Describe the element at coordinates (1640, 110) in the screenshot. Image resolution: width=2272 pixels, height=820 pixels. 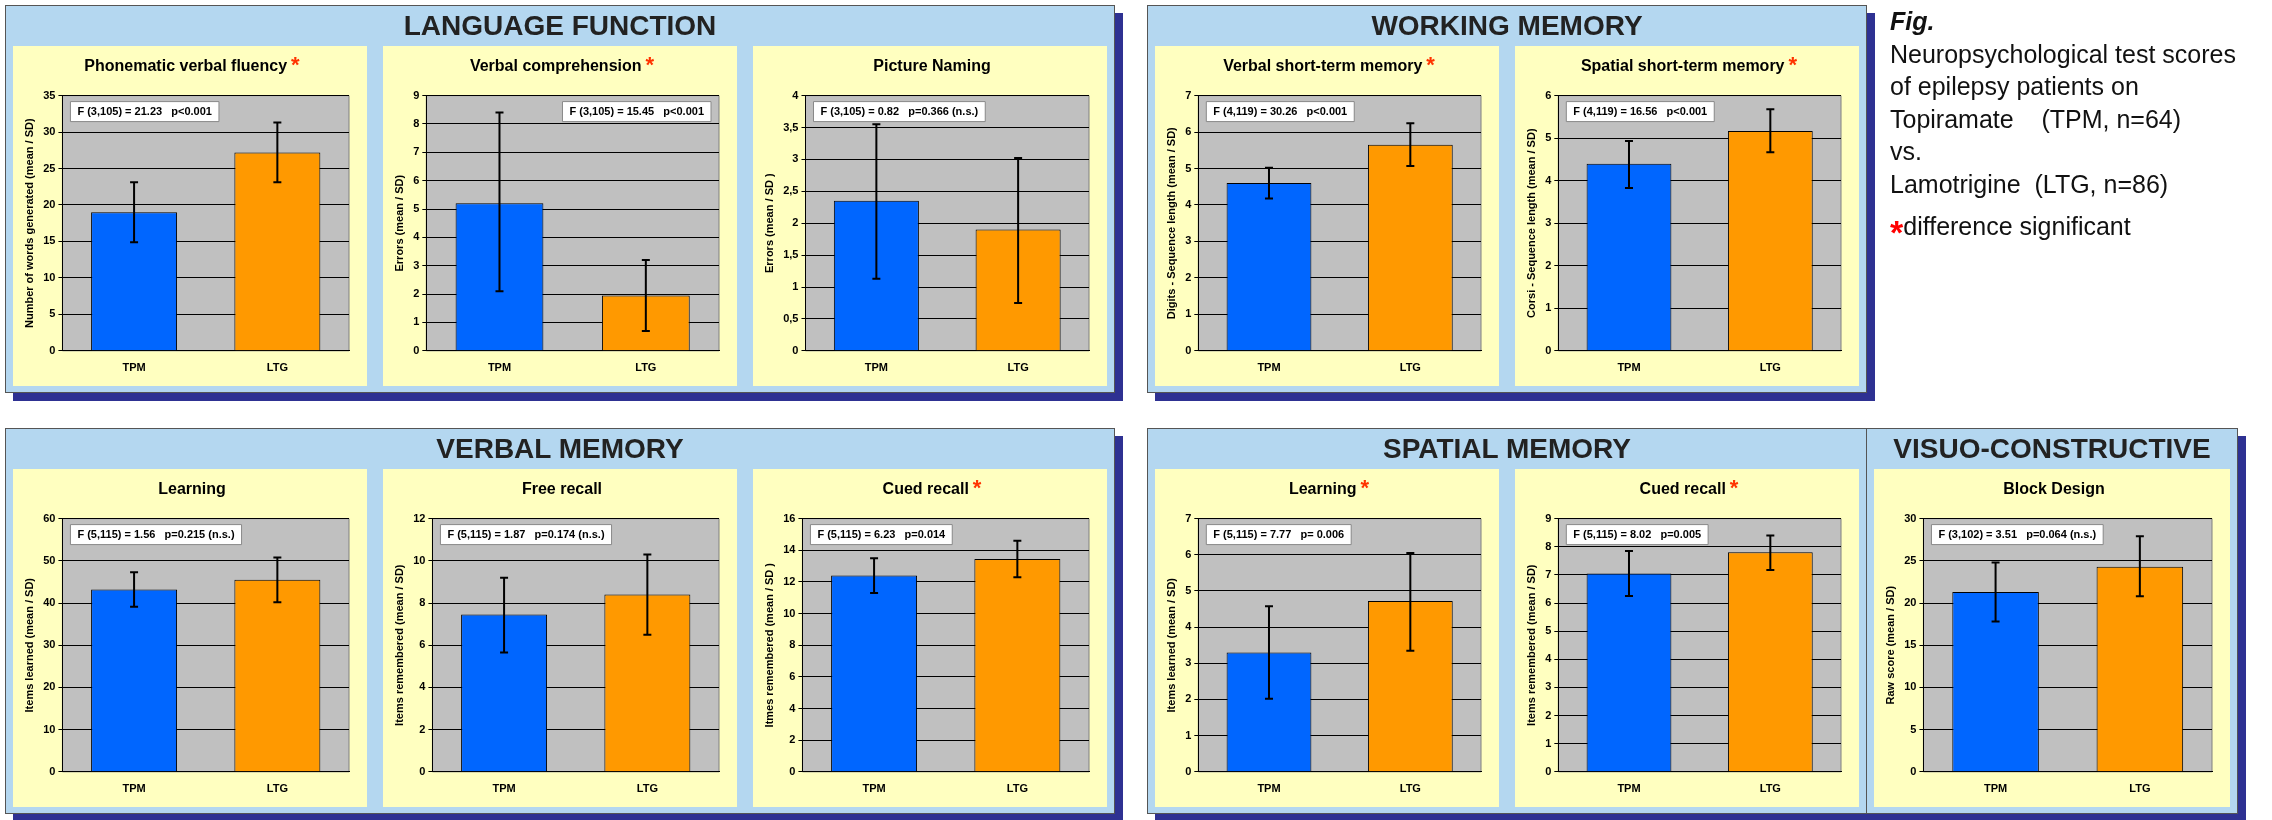
I see `annotation: F (4,119) = 16.56 p<0.001` at that location.